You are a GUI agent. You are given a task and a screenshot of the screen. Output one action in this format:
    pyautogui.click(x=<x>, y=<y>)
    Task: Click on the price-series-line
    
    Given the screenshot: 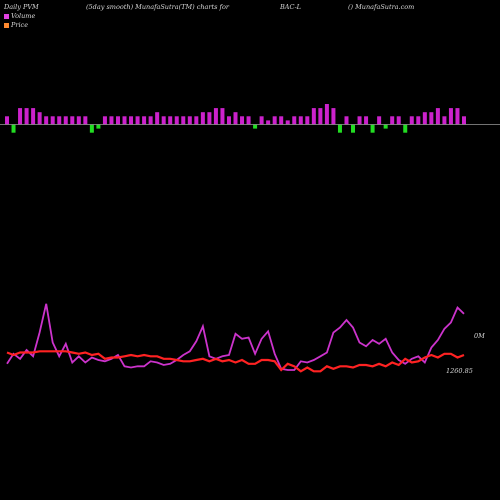 What is the action you would take?
    pyautogui.click(x=235, y=361)
    